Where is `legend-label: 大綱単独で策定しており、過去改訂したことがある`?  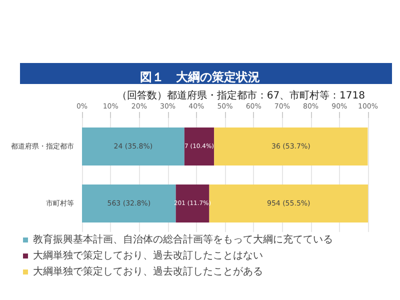
legend-label: 大綱単独で策定しており、過去改訂したことがある is located at coordinates (148, 272).